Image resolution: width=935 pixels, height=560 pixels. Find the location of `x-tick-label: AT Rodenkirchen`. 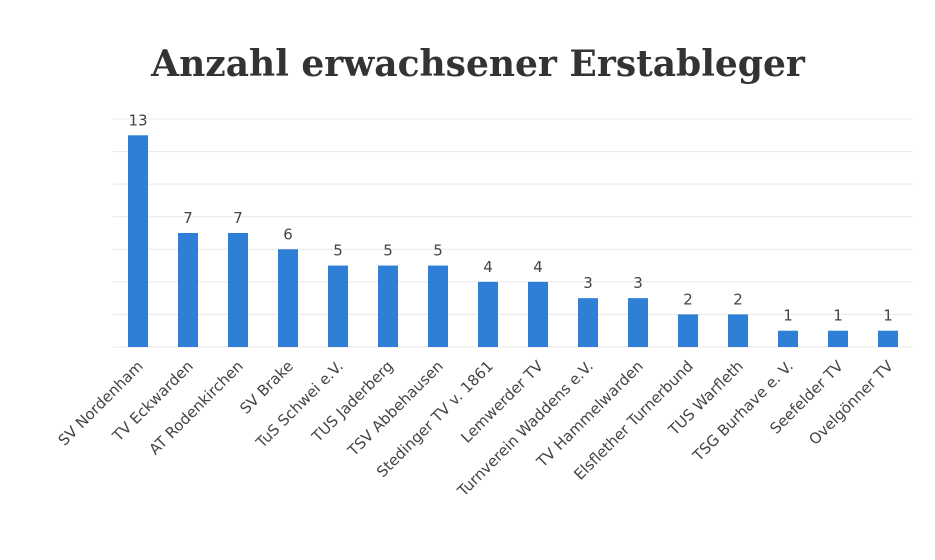

x-tick-label: AT Rodenkirchen is located at coordinates (195, 407).